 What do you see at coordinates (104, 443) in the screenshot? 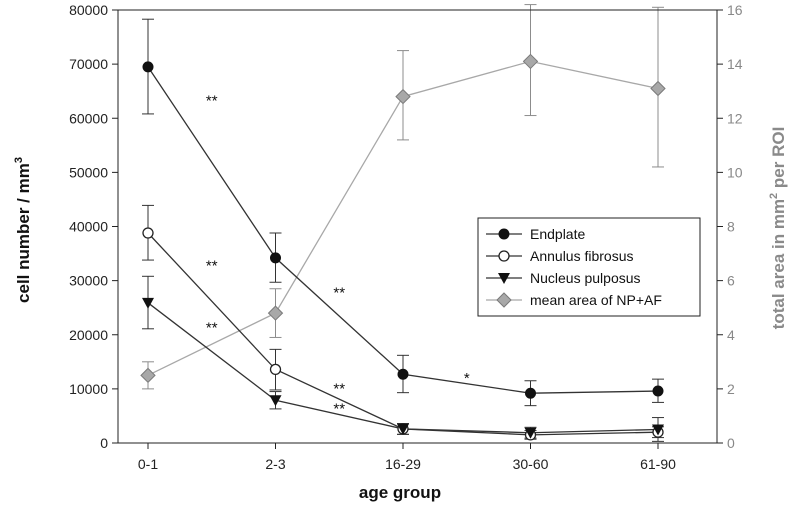
I see `y-tick-label: 0` at bounding box center [104, 443].